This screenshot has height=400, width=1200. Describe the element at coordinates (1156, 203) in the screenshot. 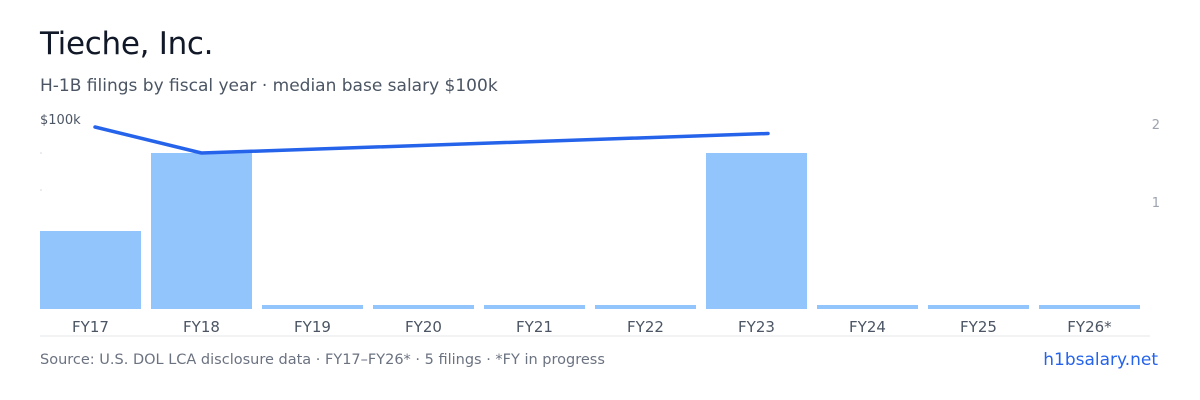

I see `right-axis-tick: 1` at that location.